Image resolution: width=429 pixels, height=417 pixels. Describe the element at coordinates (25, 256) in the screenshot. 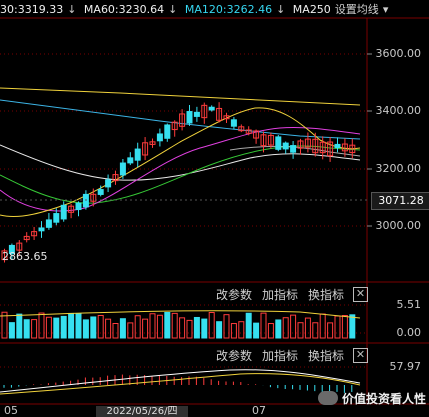

I see `period-low-label: 2863.65` at that location.